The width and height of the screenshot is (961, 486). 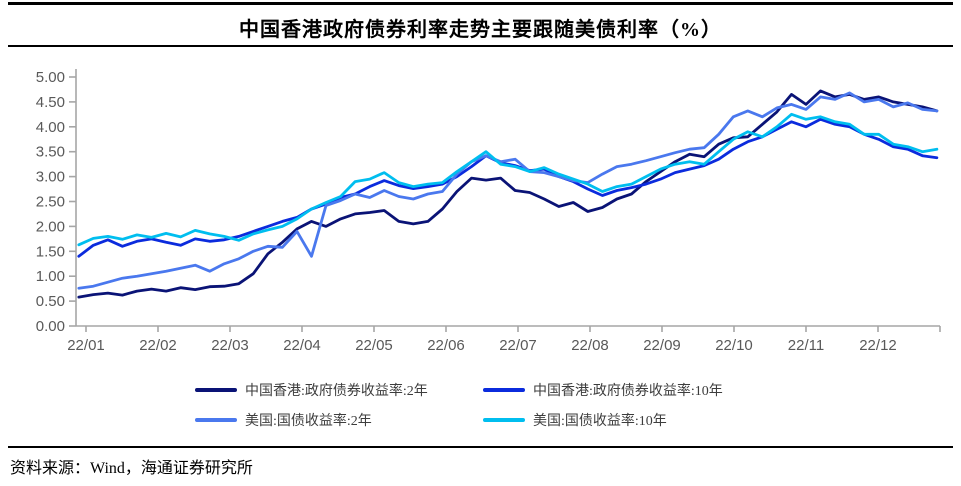 I want to click on y-tick-label: 1.50, so click(x=50, y=251).